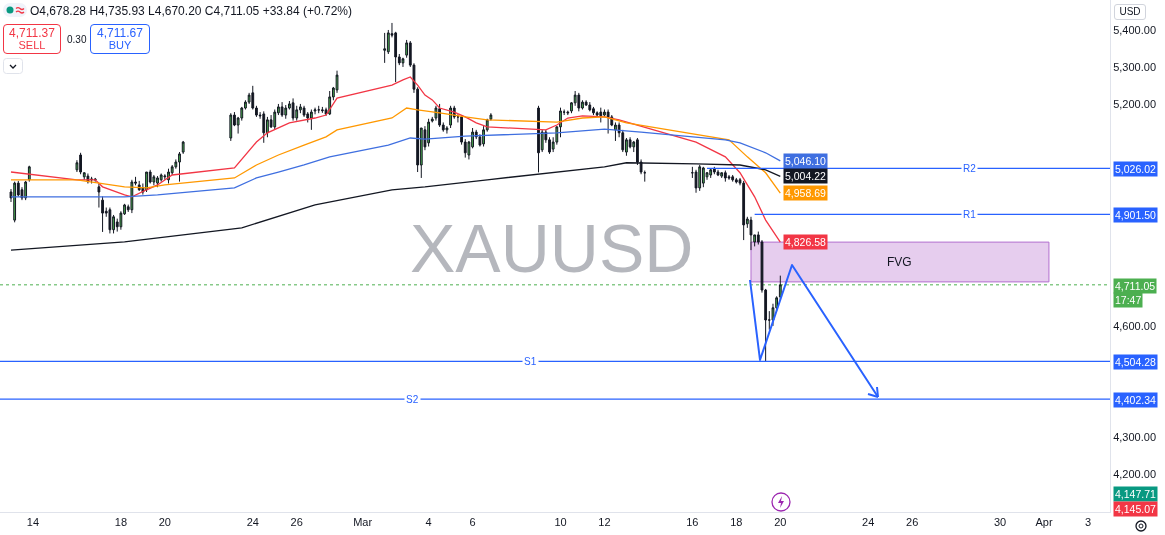 Image resolution: width=1165 pixels, height=535 pixels. Describe the element at coordinates (472, 522) in the screenshot. I see `x-tick-label: 6` at that location.